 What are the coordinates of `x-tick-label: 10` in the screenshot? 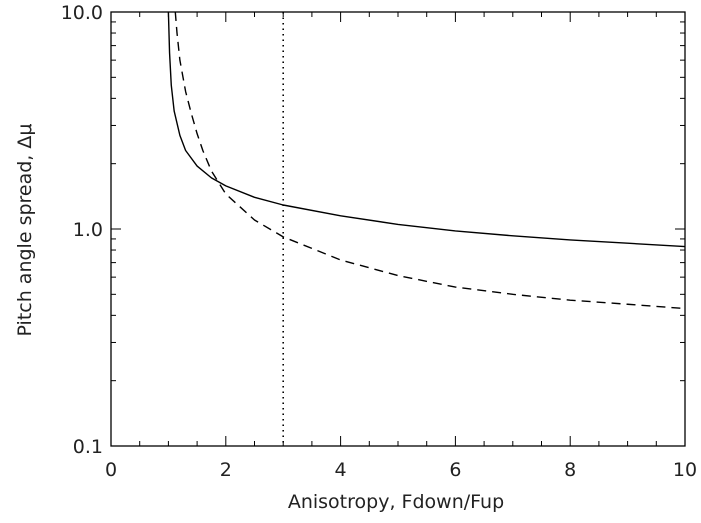 It's located at (685, 470).